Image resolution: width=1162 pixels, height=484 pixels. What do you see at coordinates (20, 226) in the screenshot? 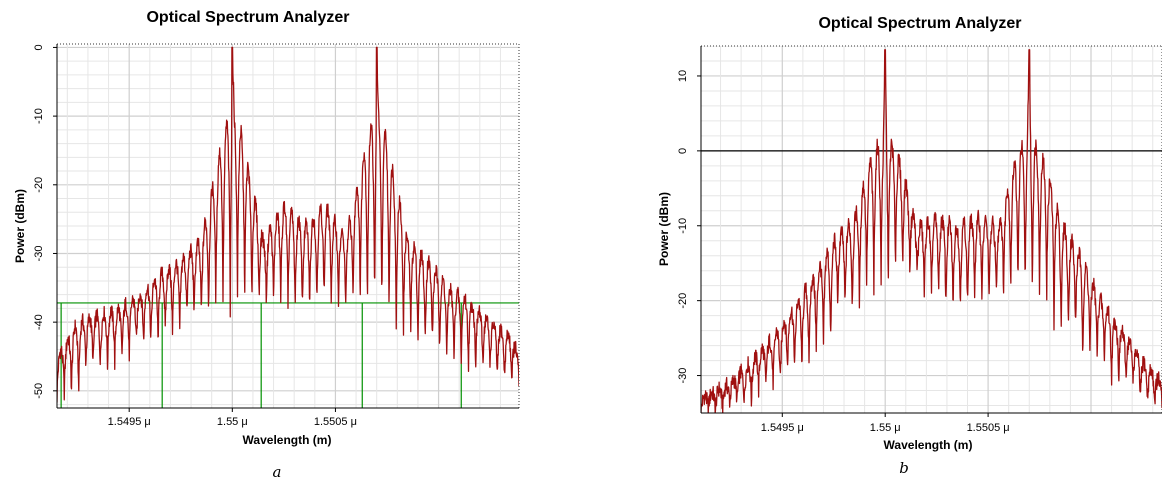
I see `chart-a-ylabel: Power (dBm)` at bounding box center [20, 226].